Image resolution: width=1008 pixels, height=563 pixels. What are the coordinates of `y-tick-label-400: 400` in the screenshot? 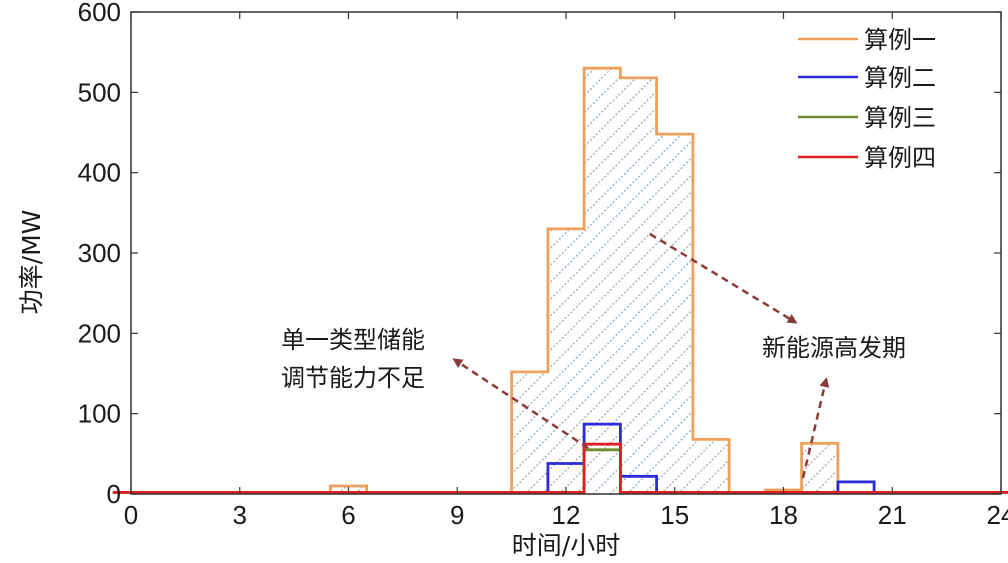 It's located at (99, 173).